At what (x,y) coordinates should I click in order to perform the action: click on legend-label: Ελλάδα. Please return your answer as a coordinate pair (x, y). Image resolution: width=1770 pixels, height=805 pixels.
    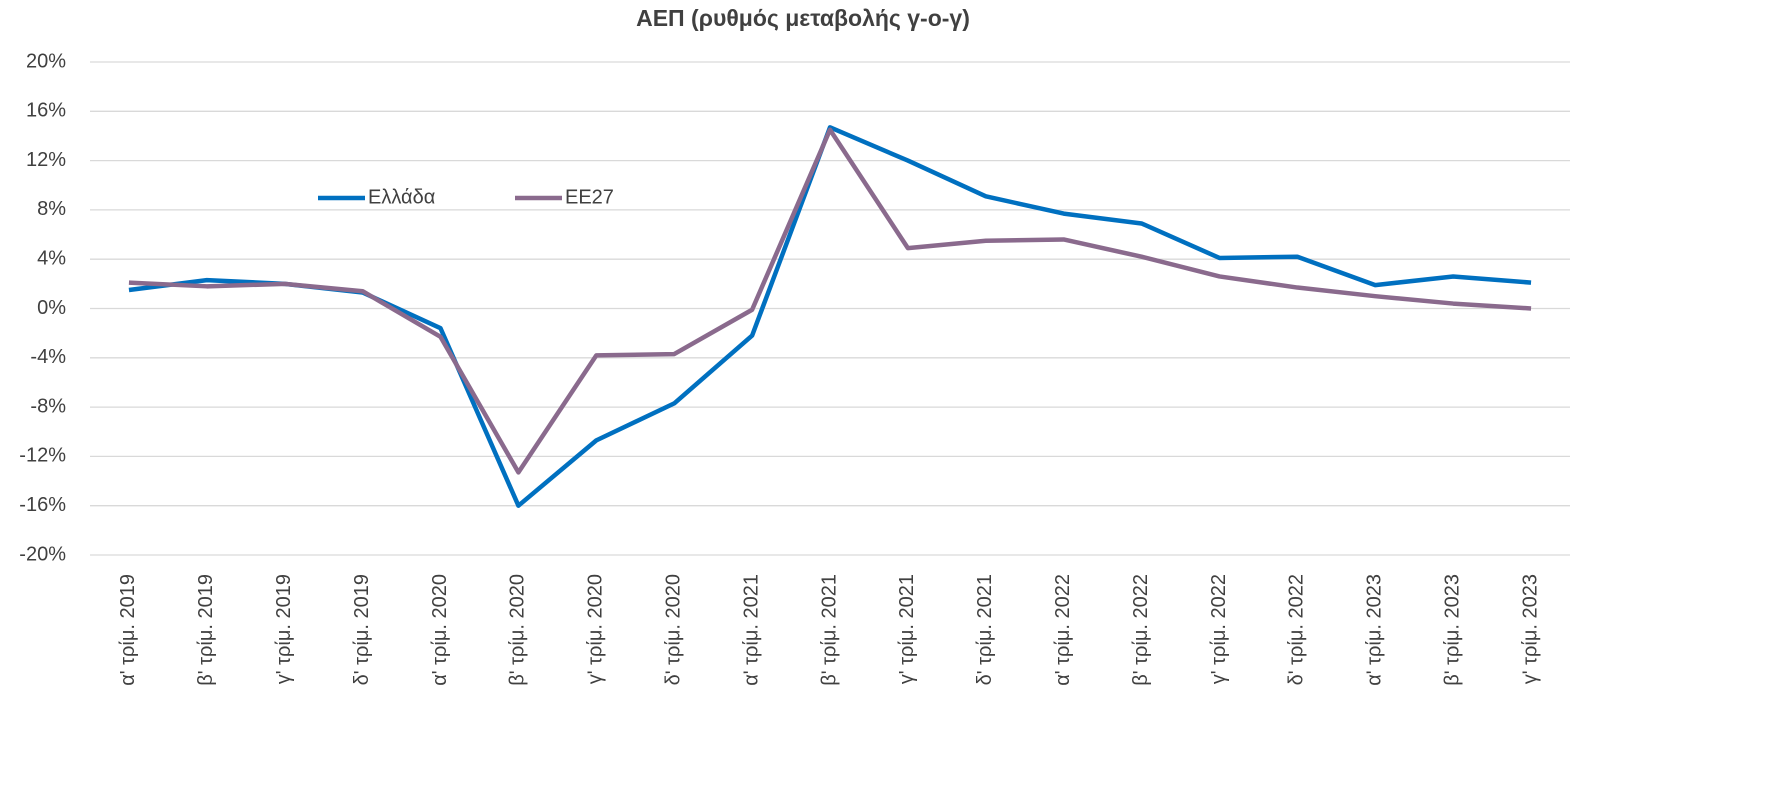
    Looking at the image, I should click on (401, 197).